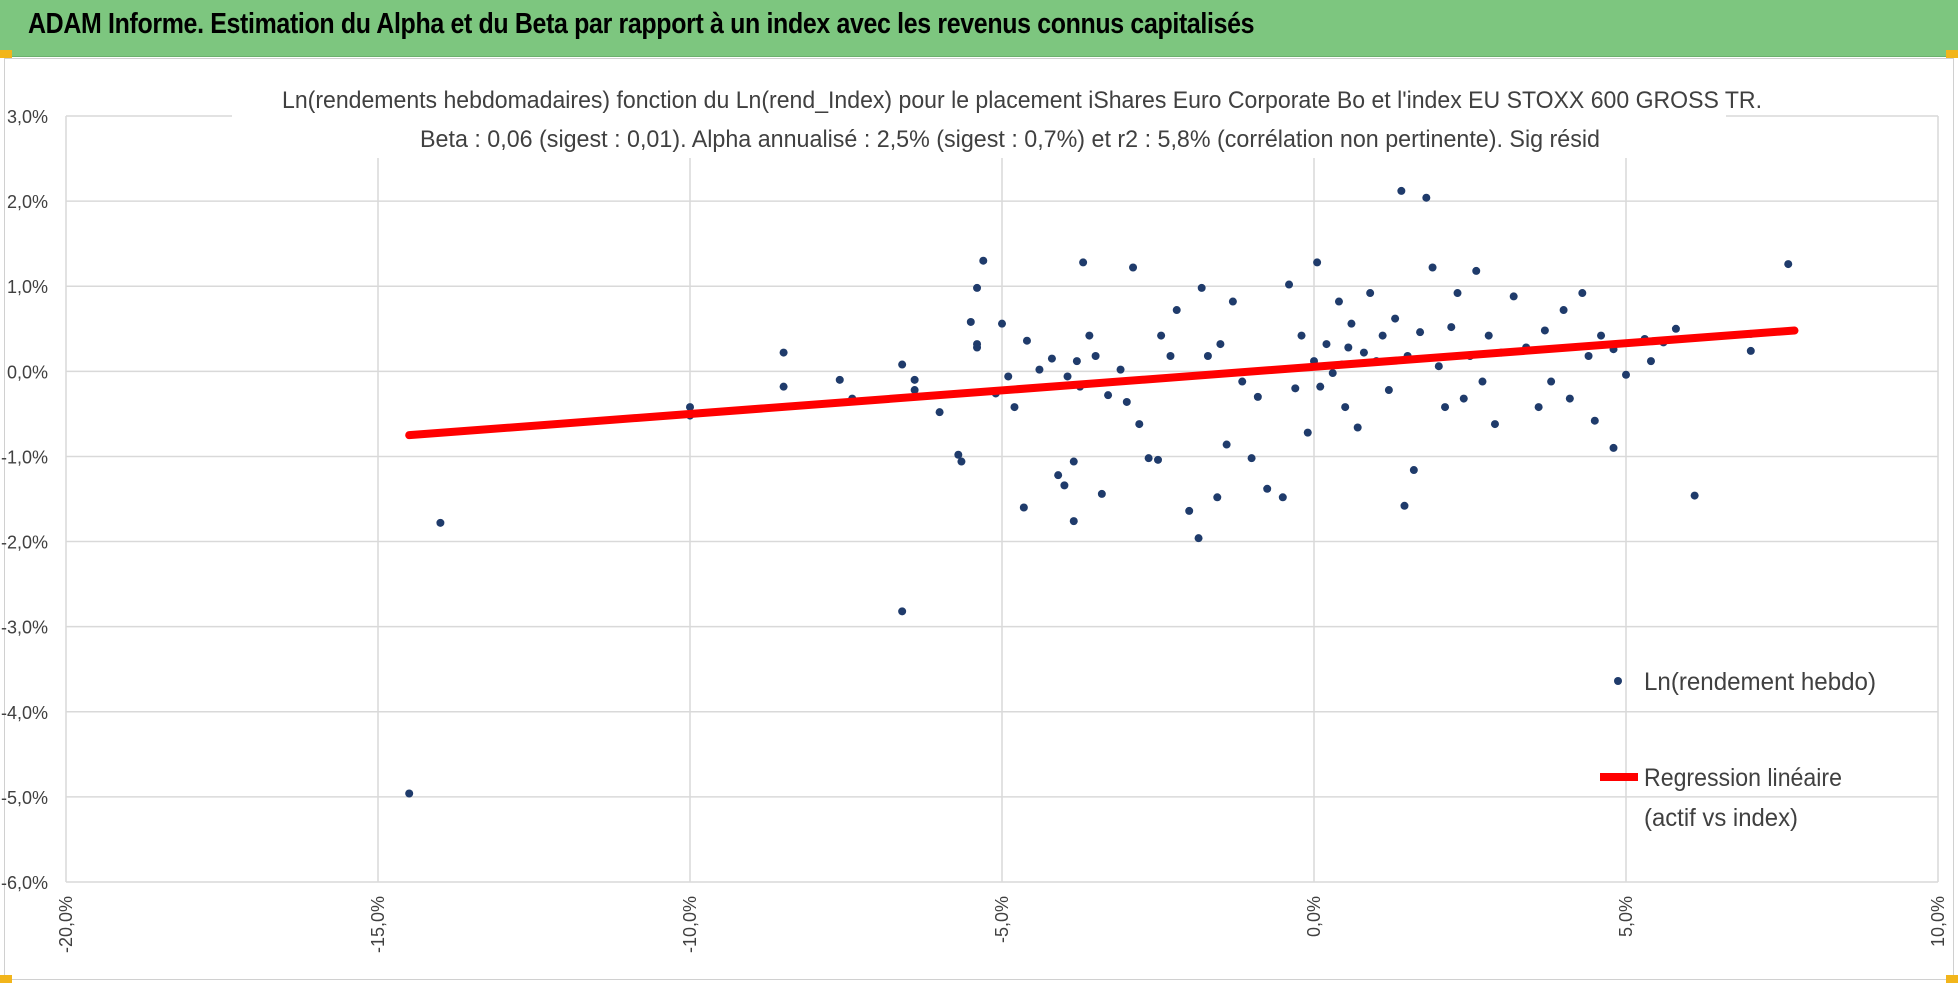  Describe the element at coordinates (1952, 54) in the screenshot. I see `corner-handle-top-right` at that location.